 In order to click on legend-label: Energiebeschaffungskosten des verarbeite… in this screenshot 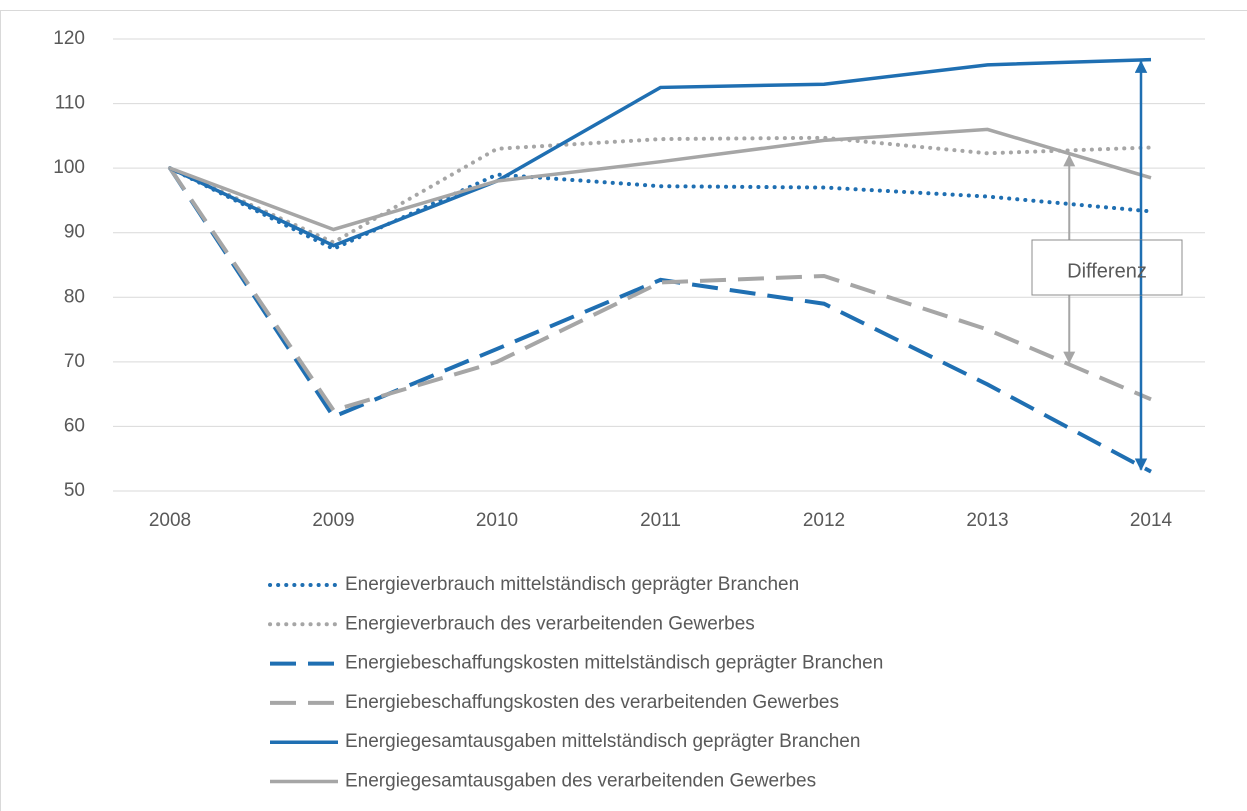, I will do `click(592, 702)`.